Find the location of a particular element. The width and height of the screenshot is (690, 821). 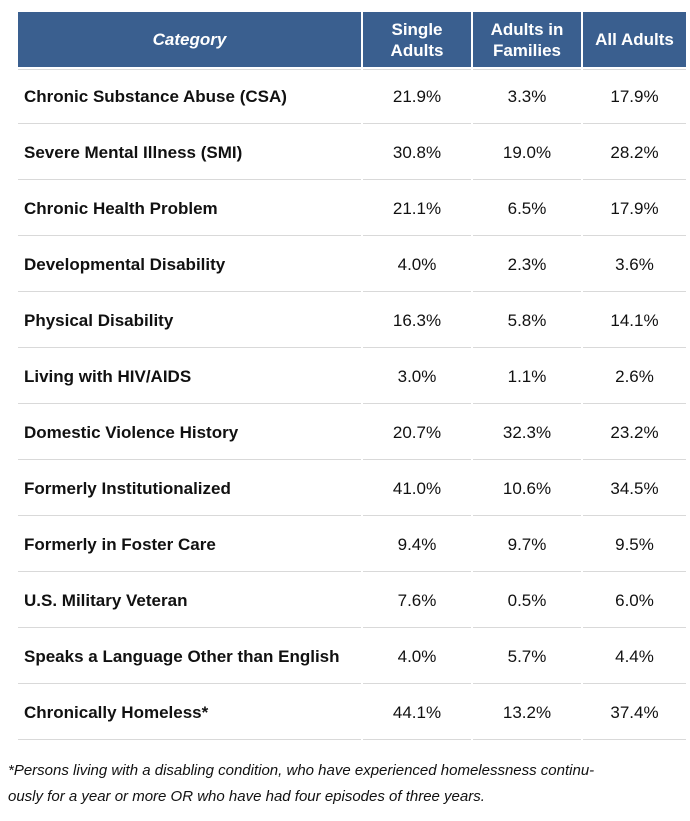

row-adults-in-families-value: 1.1% is located at coordinates (527, 377).